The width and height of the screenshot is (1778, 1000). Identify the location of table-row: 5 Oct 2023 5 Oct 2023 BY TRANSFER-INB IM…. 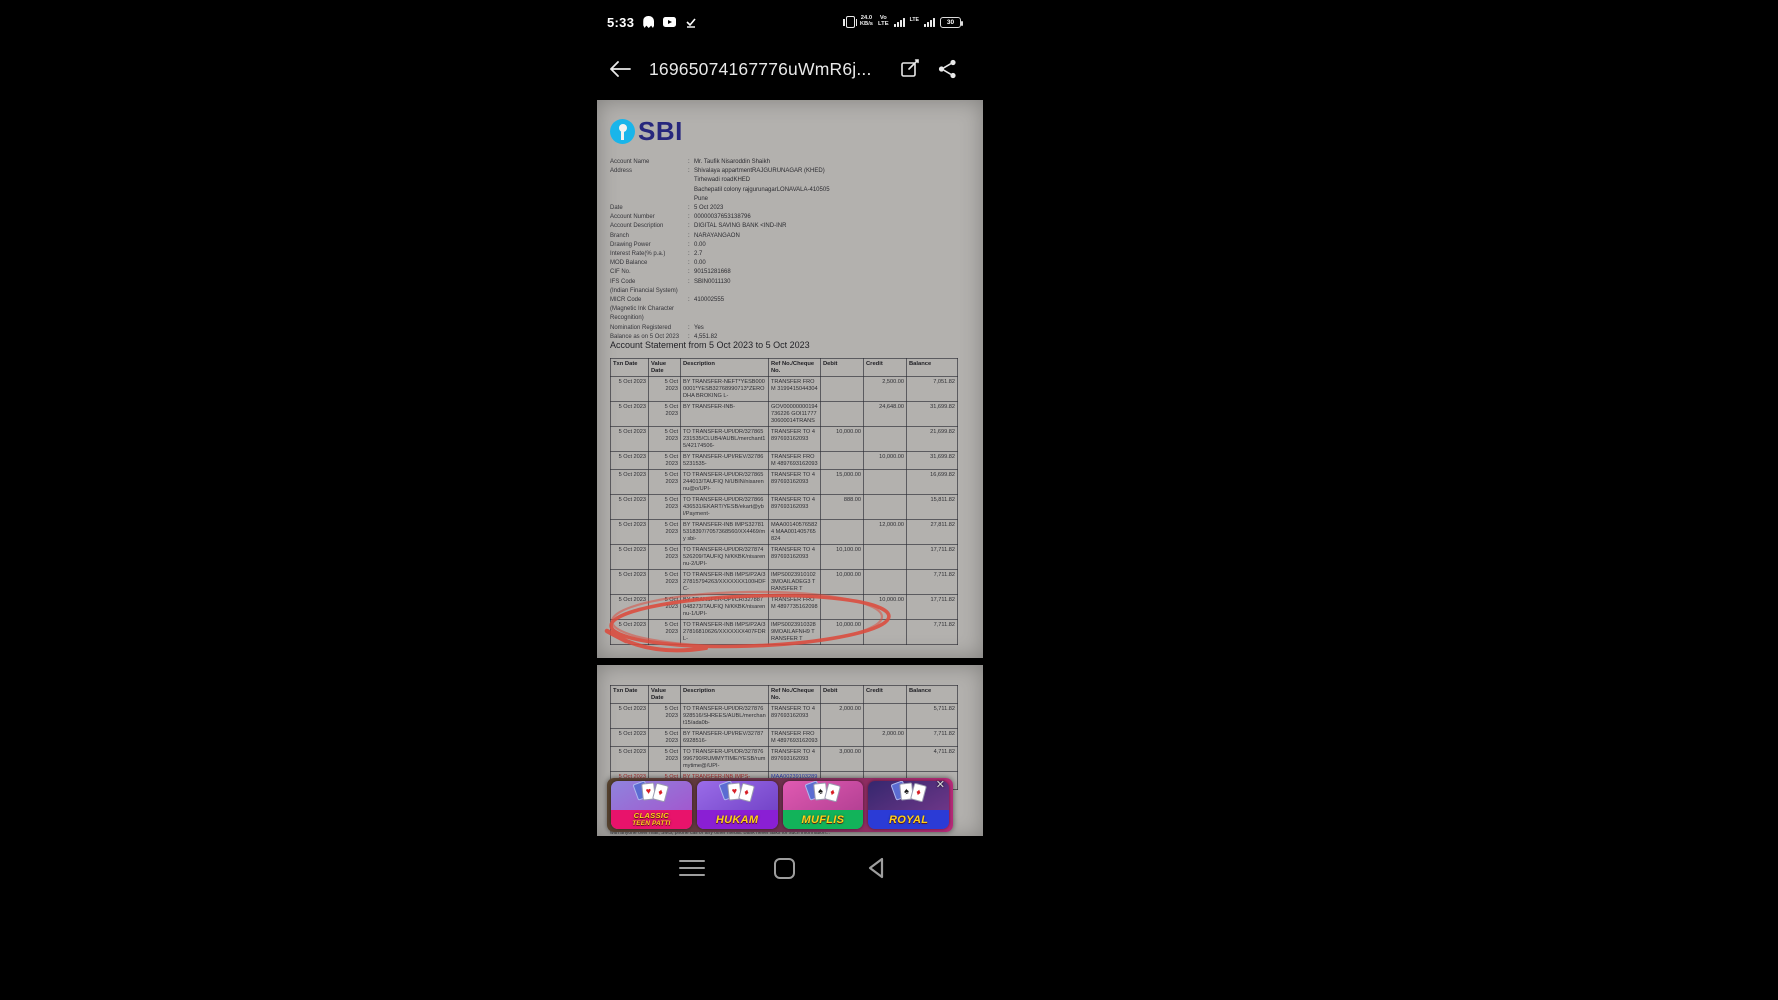
(784, 532).